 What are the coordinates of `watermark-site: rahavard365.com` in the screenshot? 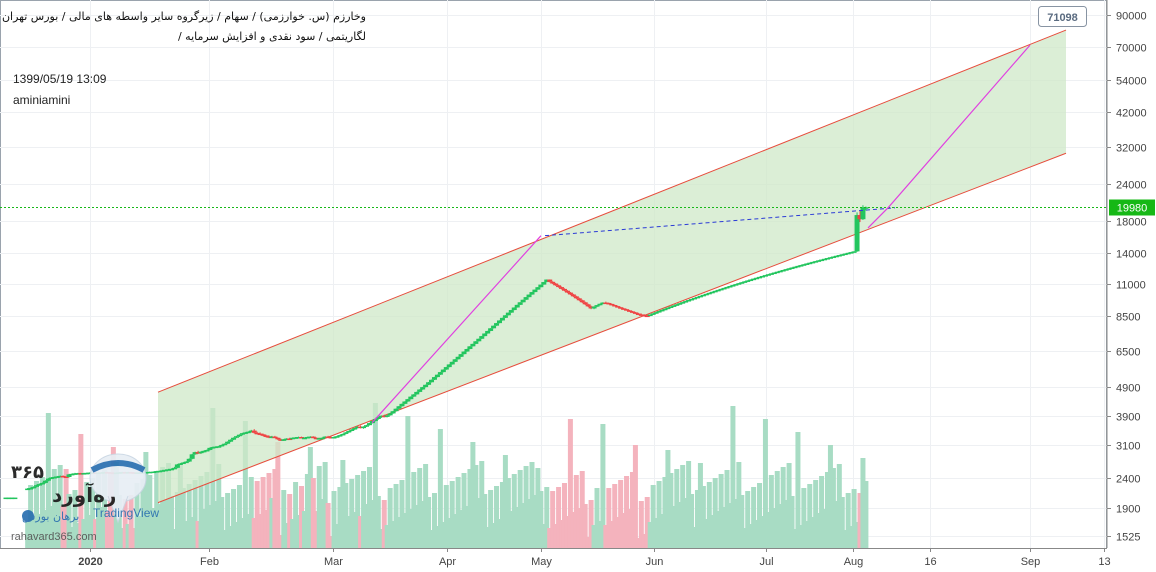 It's located at (54, 537).